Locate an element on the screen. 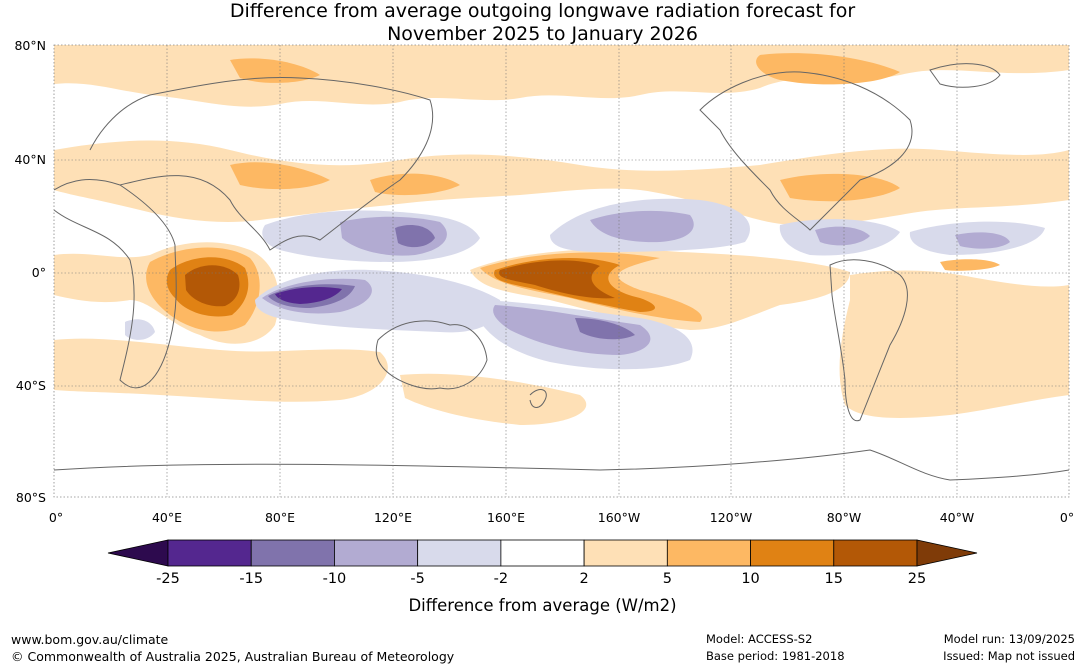  colorbar-tick-label: -15 is located at coordinates (251, 579).